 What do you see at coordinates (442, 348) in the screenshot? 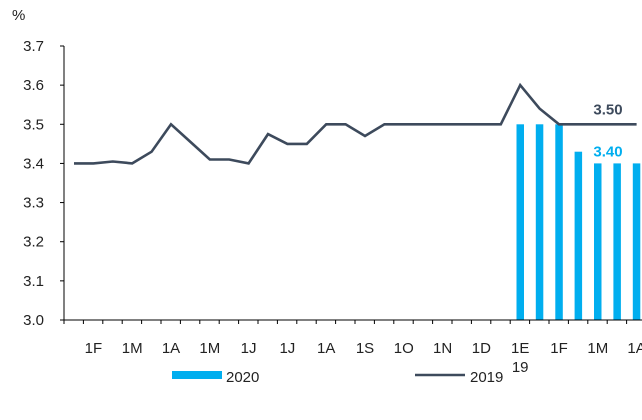
I see `x-tick-label: 1N` at bounding box center [442, 348].